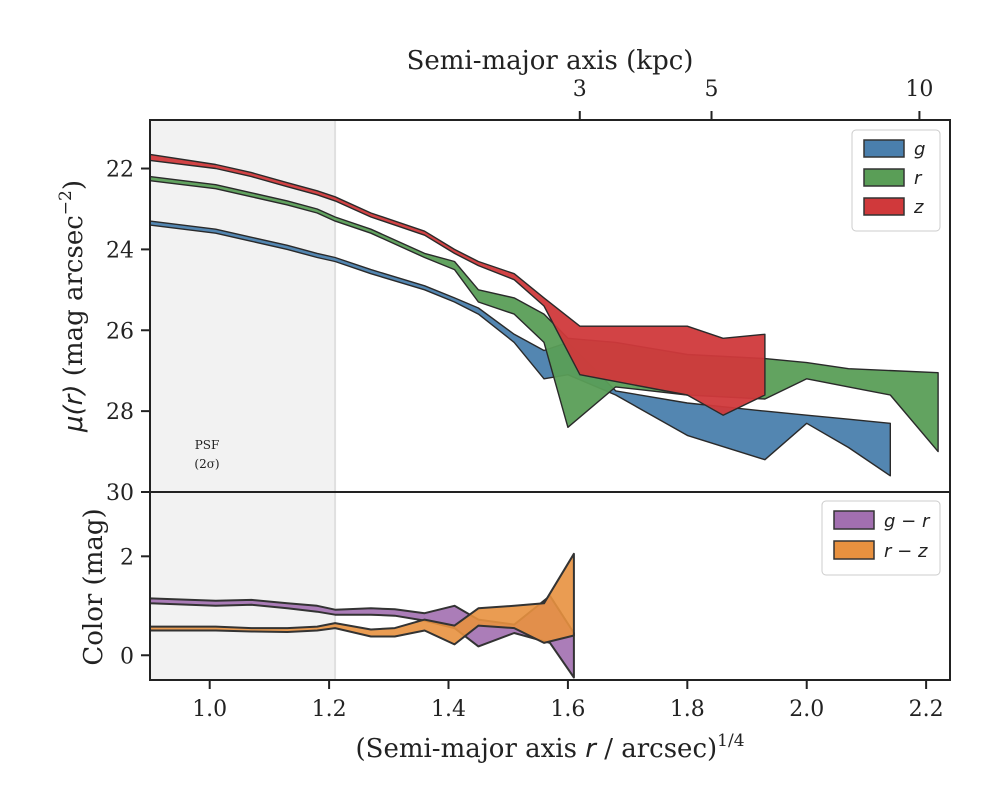 This screenshot has width=1000, height=800. Describe the element at coordinates (206, 464) in the screenshot. I see `psf-label-line2: (2σ)` at that location.